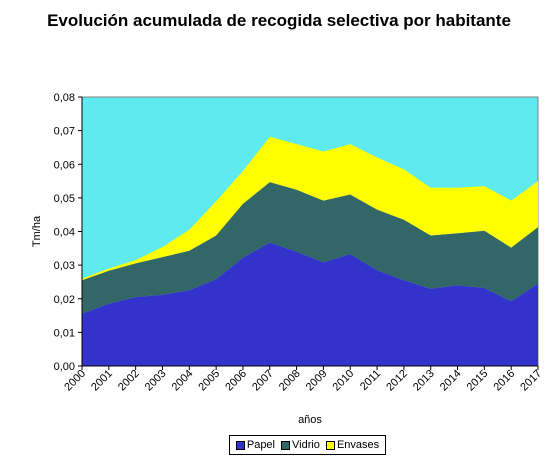 The width and height of the screenshot is (558, 467). I want to click on x-tick-label: 2010, so click(344, 381).